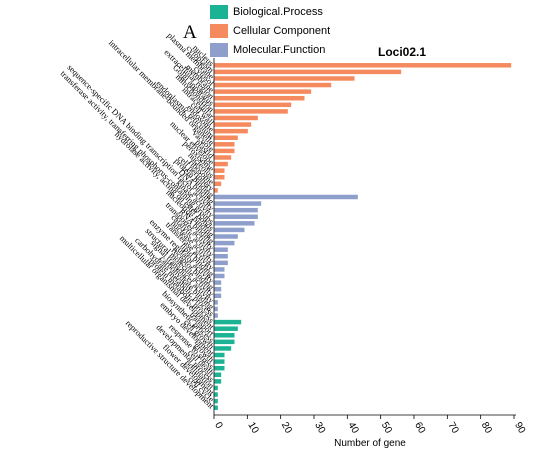  I want to click on legend-label-molecular-function: Molecular.Function, so click(279, 50).